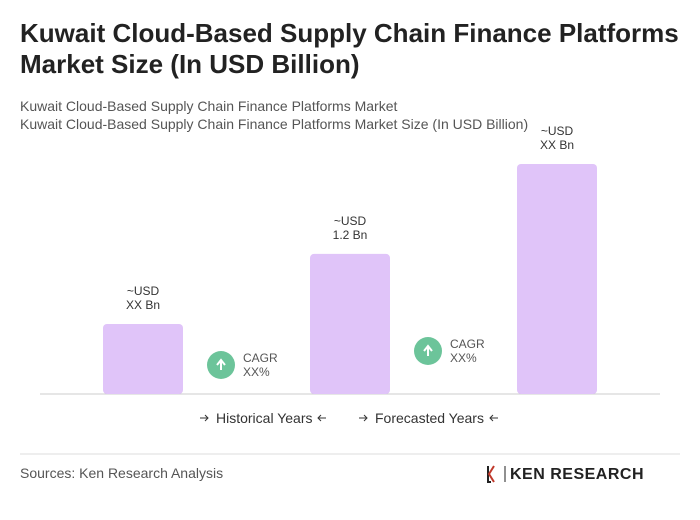  What do you see at coordinates (577, 474) in the screenshot?
I see `logo: KEN RESEARCH` at bounding box center [577, 474].